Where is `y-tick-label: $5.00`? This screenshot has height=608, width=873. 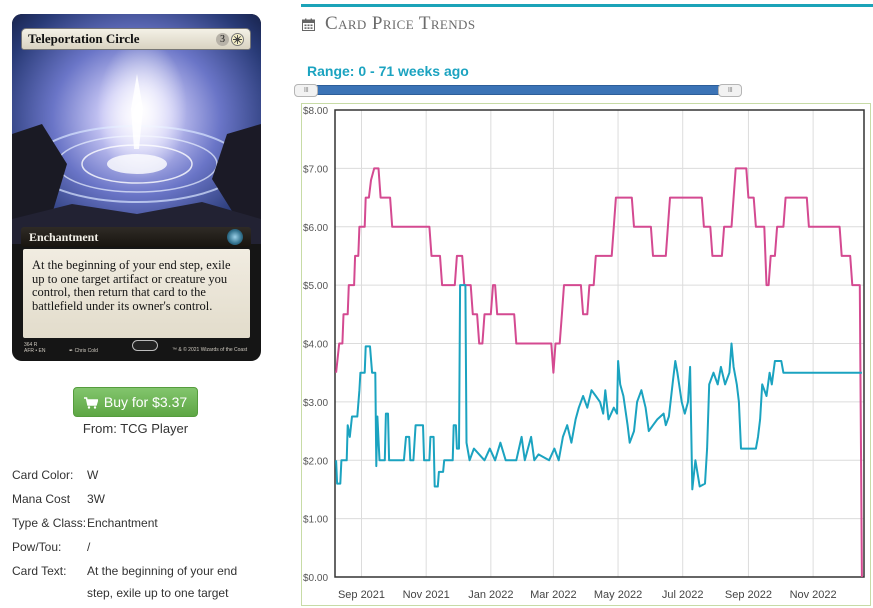 y-tick-label: $5.00 is located at coordinates (315, 286).